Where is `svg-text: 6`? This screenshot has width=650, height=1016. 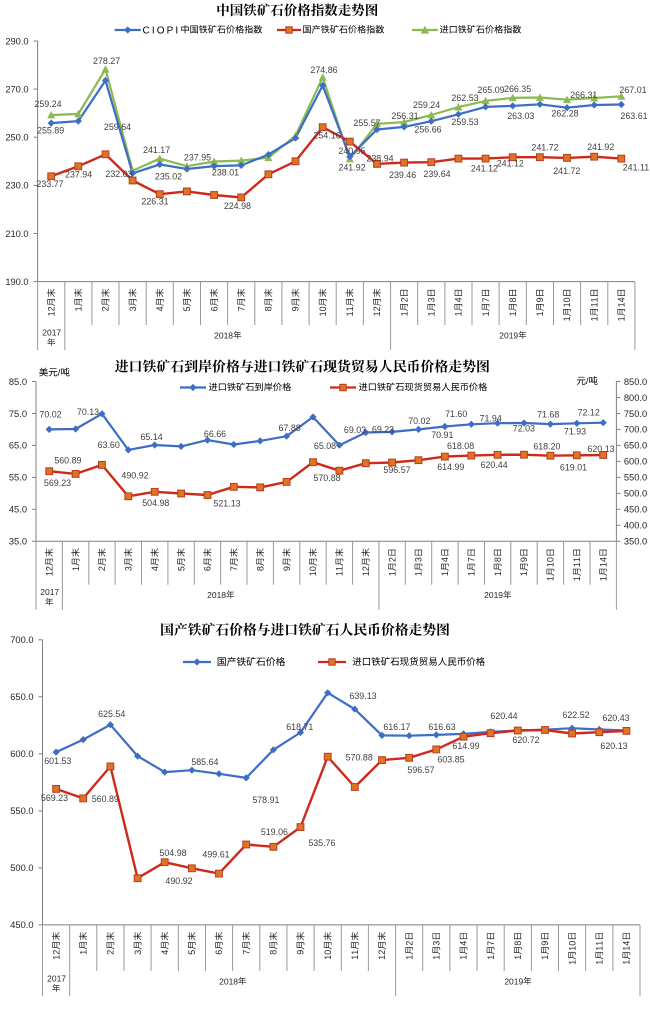 svg-text: 6 is located at coordinates (219, 952).